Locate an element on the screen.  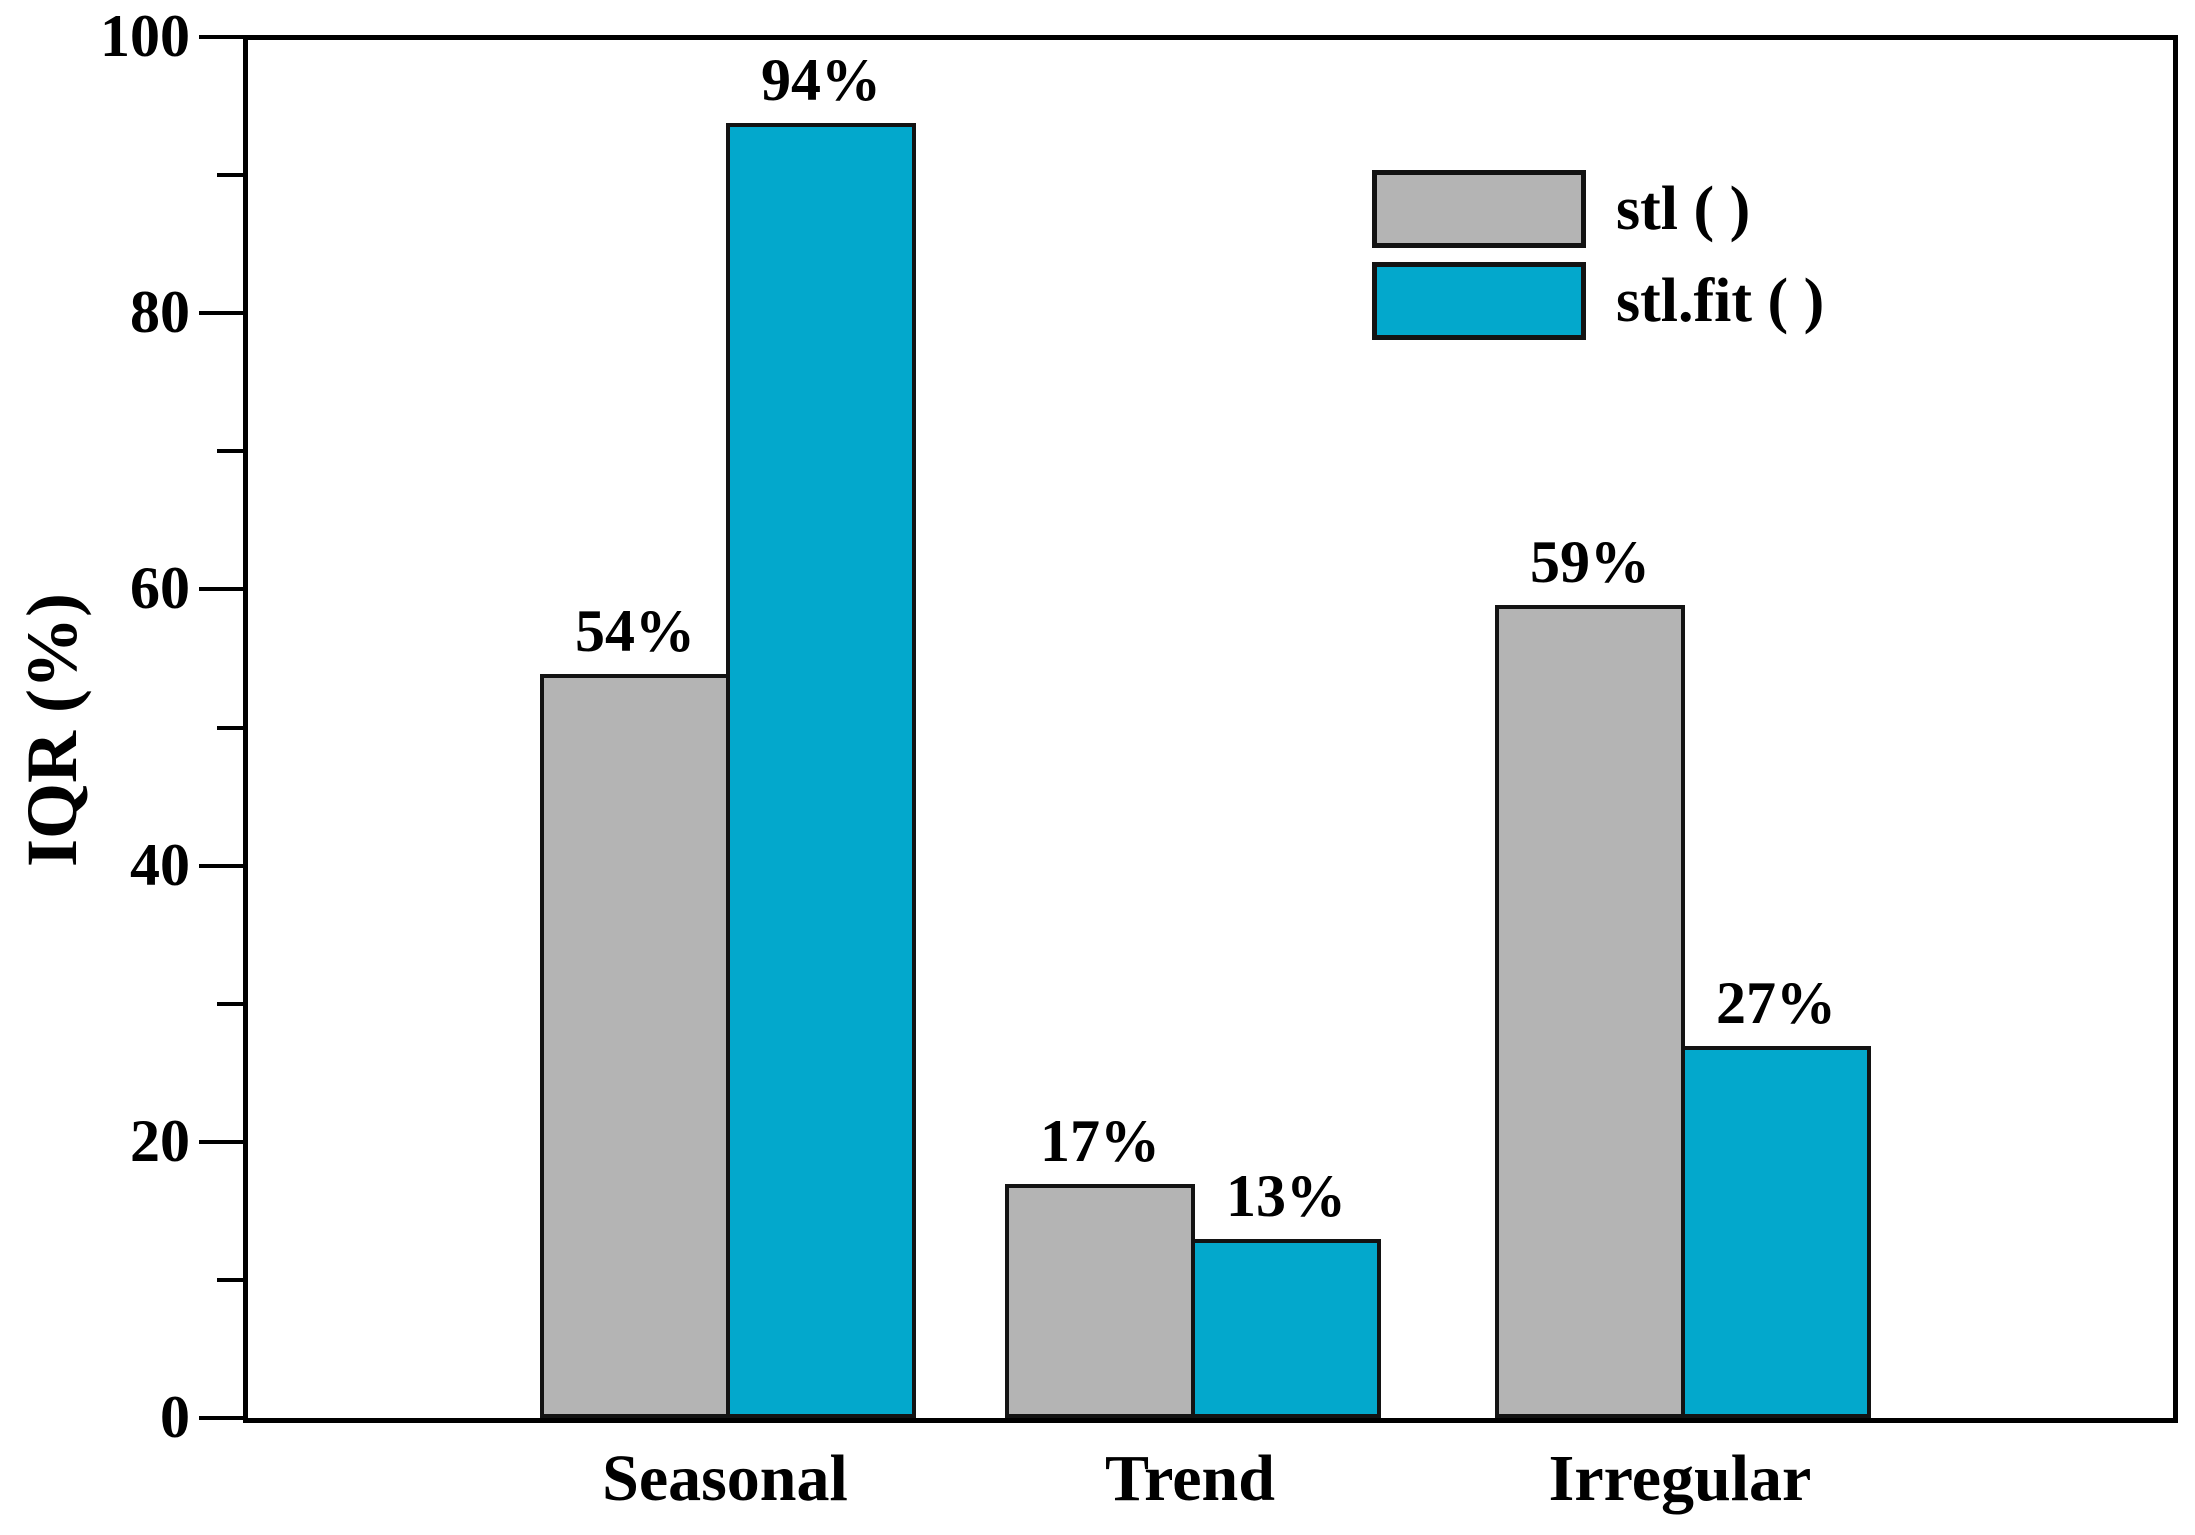
y-tick-label: 100 is located at coordinates (145, 36).